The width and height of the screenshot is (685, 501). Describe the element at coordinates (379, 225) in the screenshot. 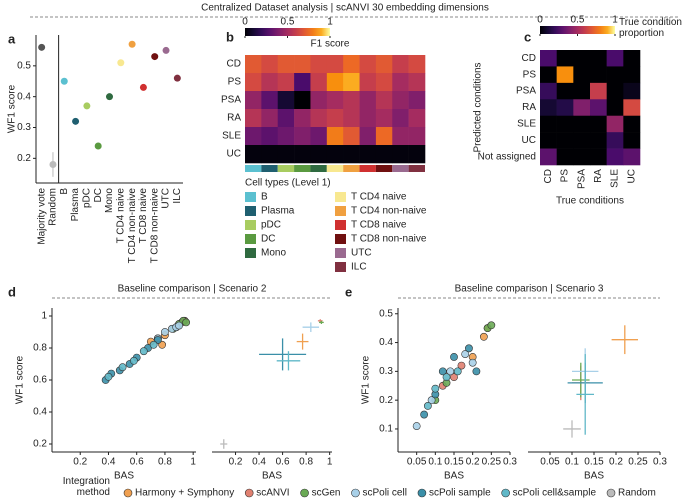

I see `legend-label: T CD8 naive` at that location.